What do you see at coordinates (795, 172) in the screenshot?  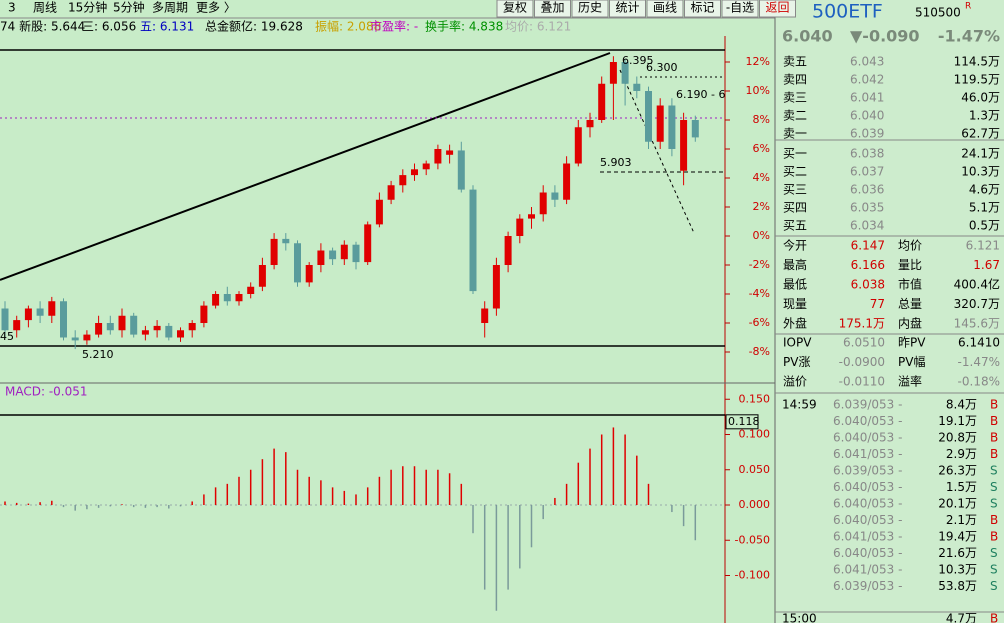 I see `book-level: 买二` at bounding box center [795, 172].